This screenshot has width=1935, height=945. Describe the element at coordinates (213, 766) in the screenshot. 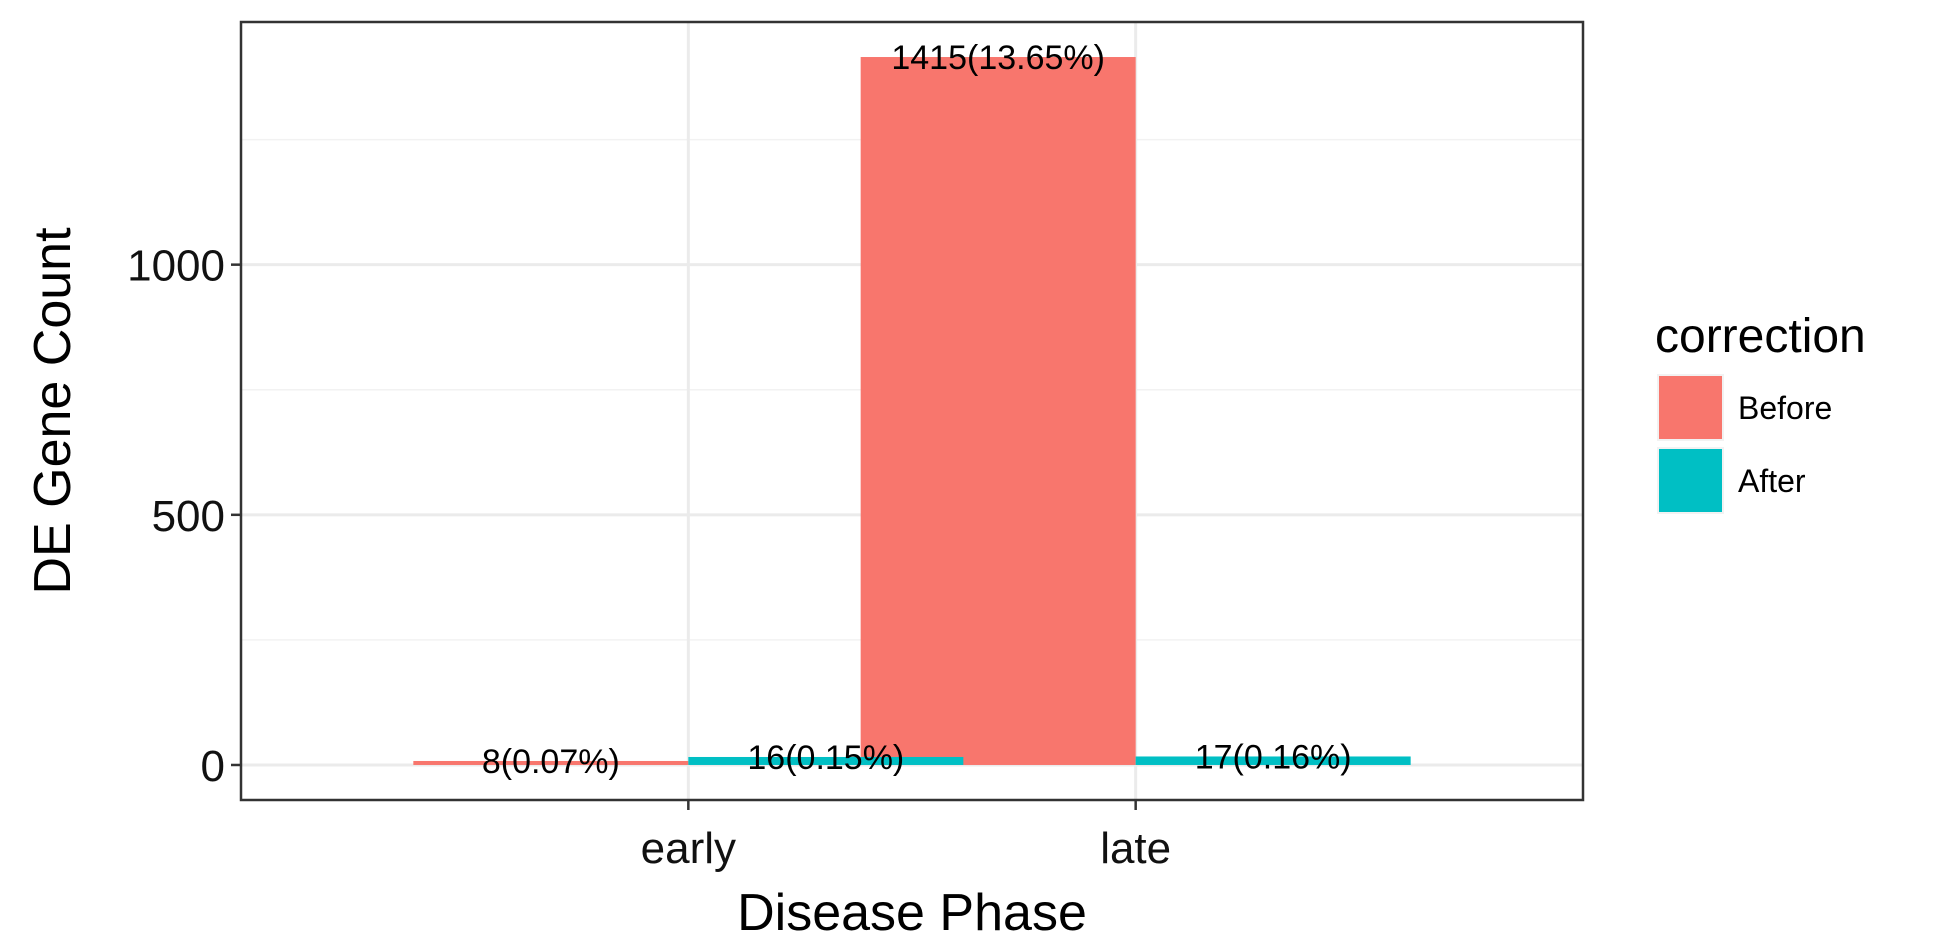

I see `y-tick-label: 0` at that location.